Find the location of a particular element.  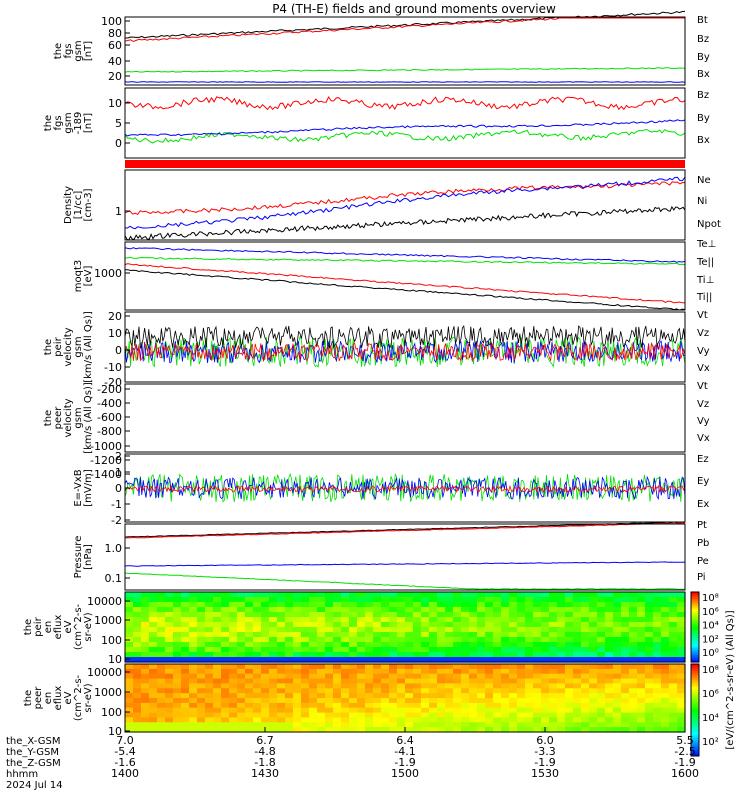

flag-bar is located at coordinates (405, 164).